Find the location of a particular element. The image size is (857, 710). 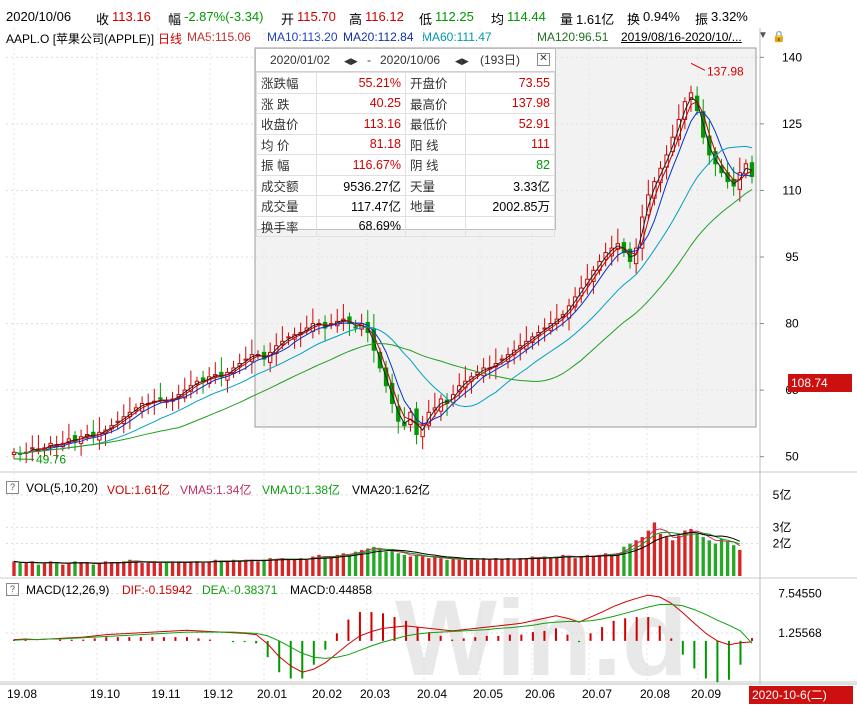

low-value: 112.25 is located at coordinates (454, 16).